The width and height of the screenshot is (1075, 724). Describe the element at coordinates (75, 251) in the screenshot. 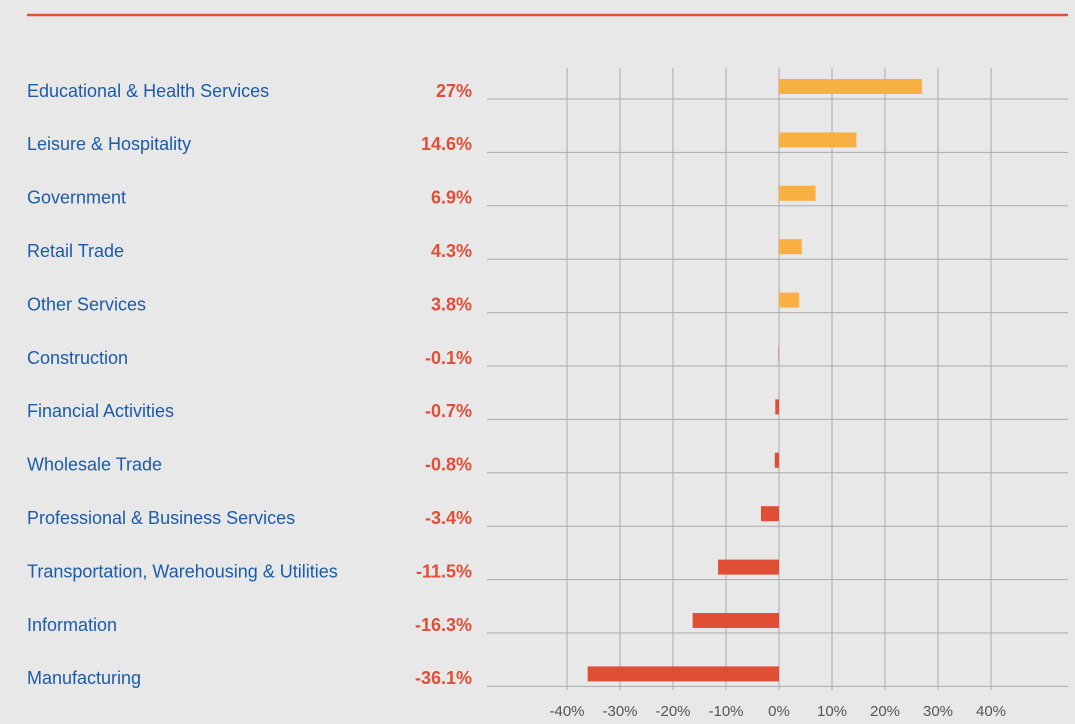

I see `category-label: Retail Trade` at that location.